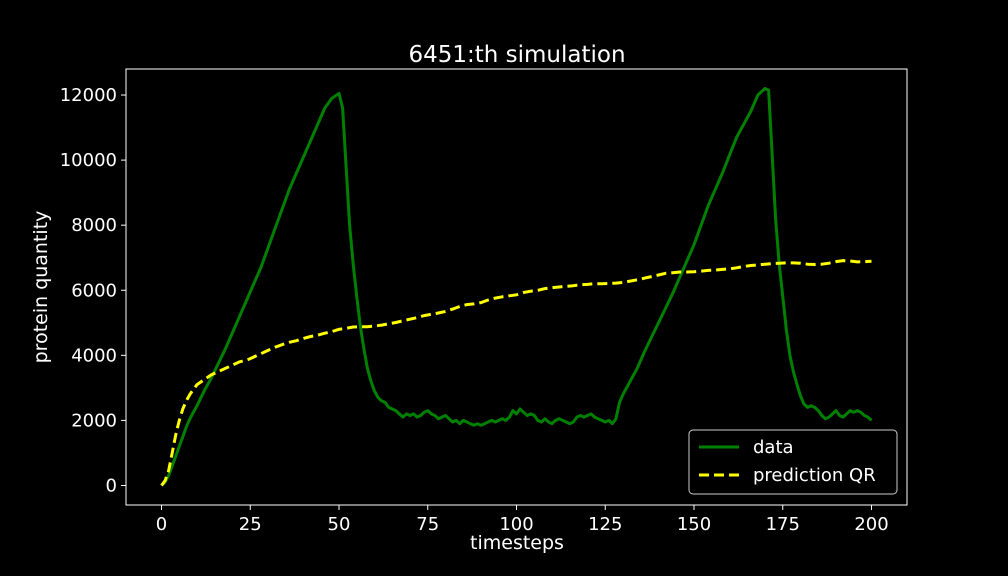  I want to click on y-tick-label: 6000, so click(94, 290).